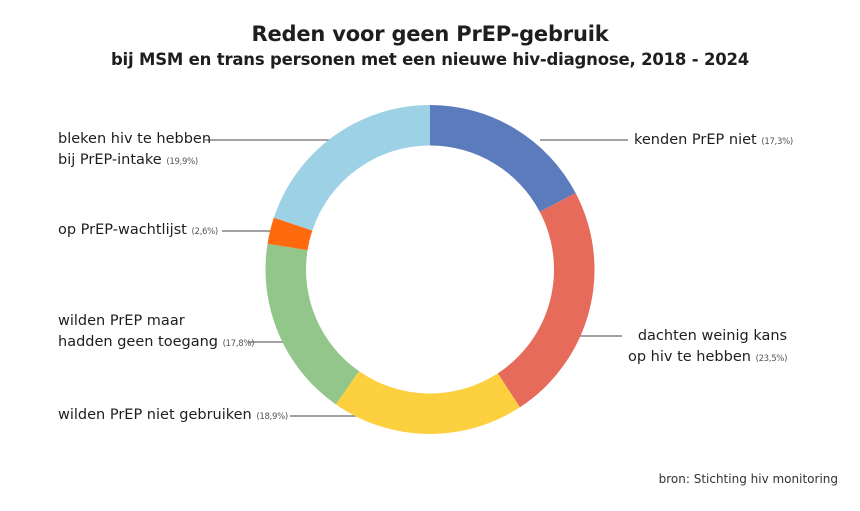 The height and width of the screenshot is (511, 860). I want to click on chart-title: Reden voor geen PrEP-gebruik, so click(430, 34).